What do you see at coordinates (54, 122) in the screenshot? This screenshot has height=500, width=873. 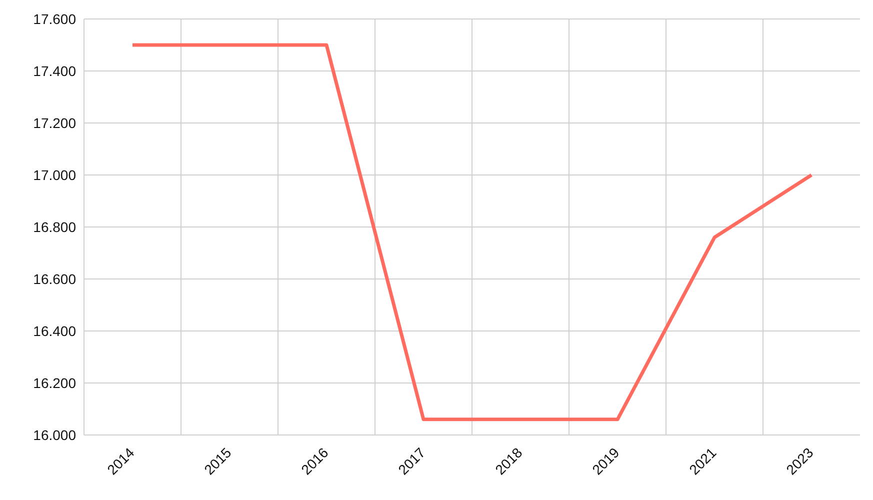 I see `y-tick-label: 17.200` at bounding box center [54, 122].